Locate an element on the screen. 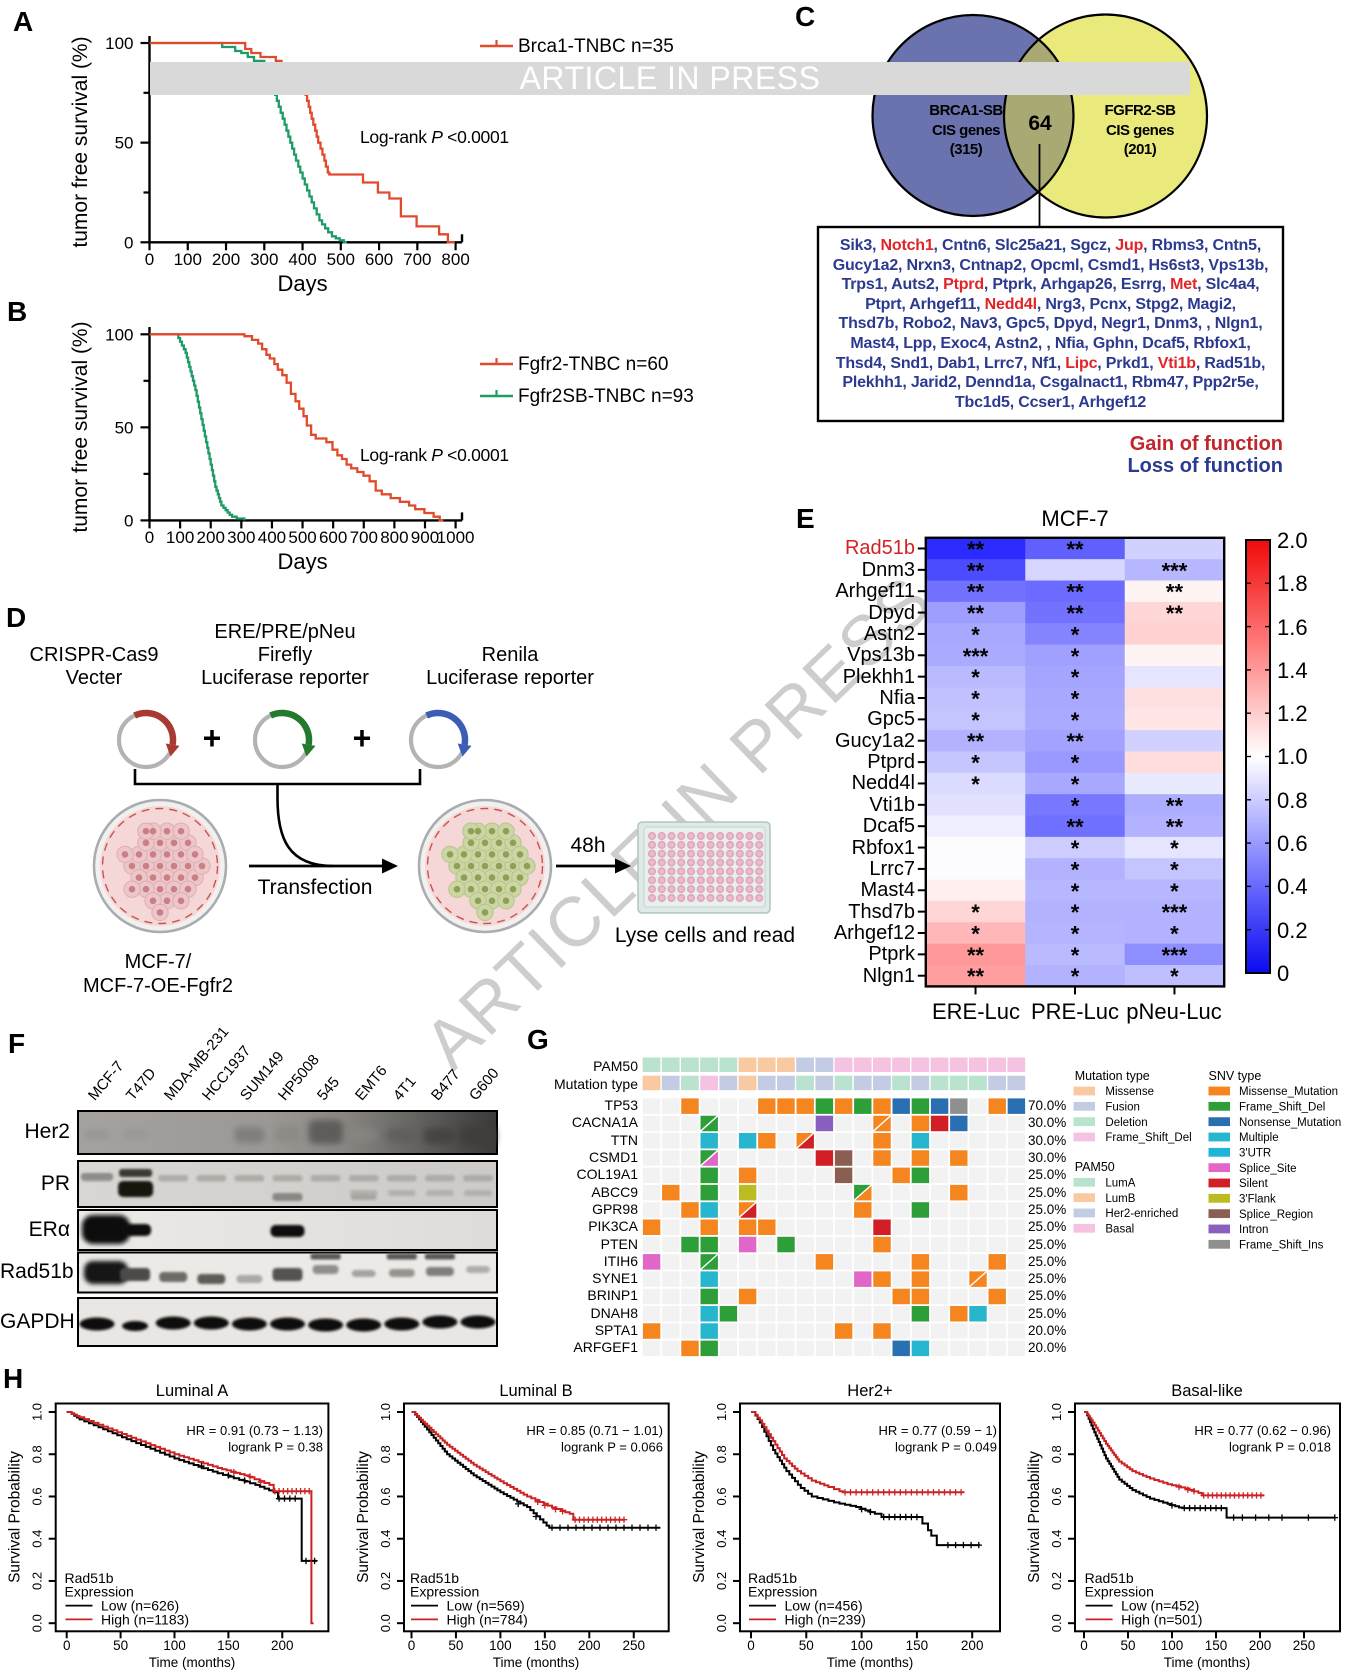 The height and width of the screenshot is (1671, 1347). svg-text: Low (n=456) is located at coordinates (824, 1606).